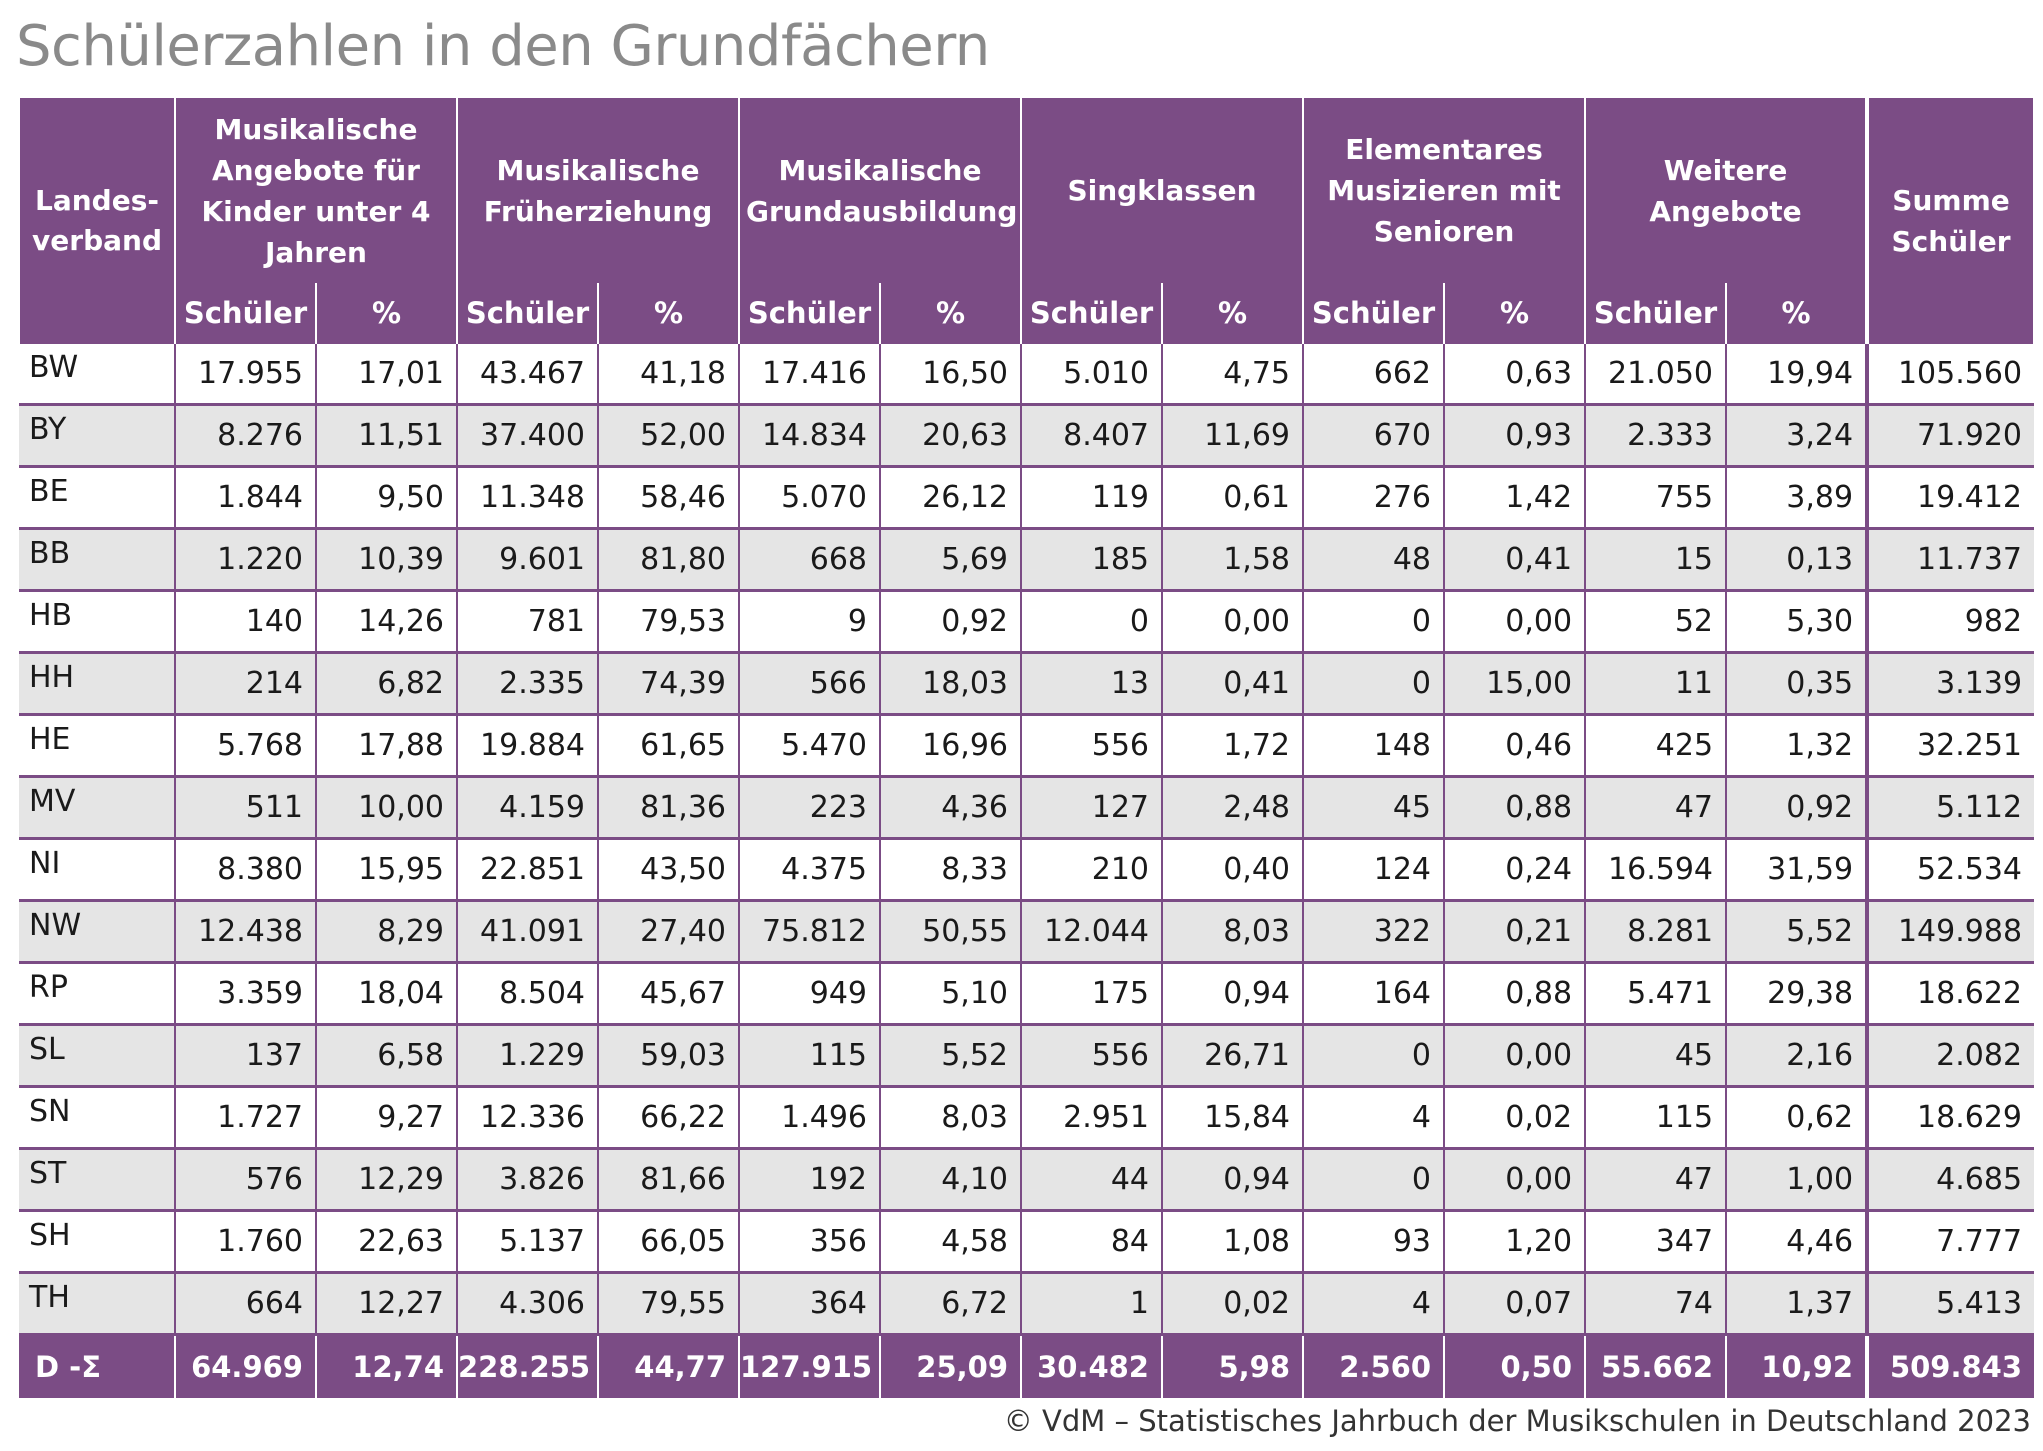 This screenshot has height=1451, width=2043. I want to click on percent-cell: 43,50, so click(668, 870).